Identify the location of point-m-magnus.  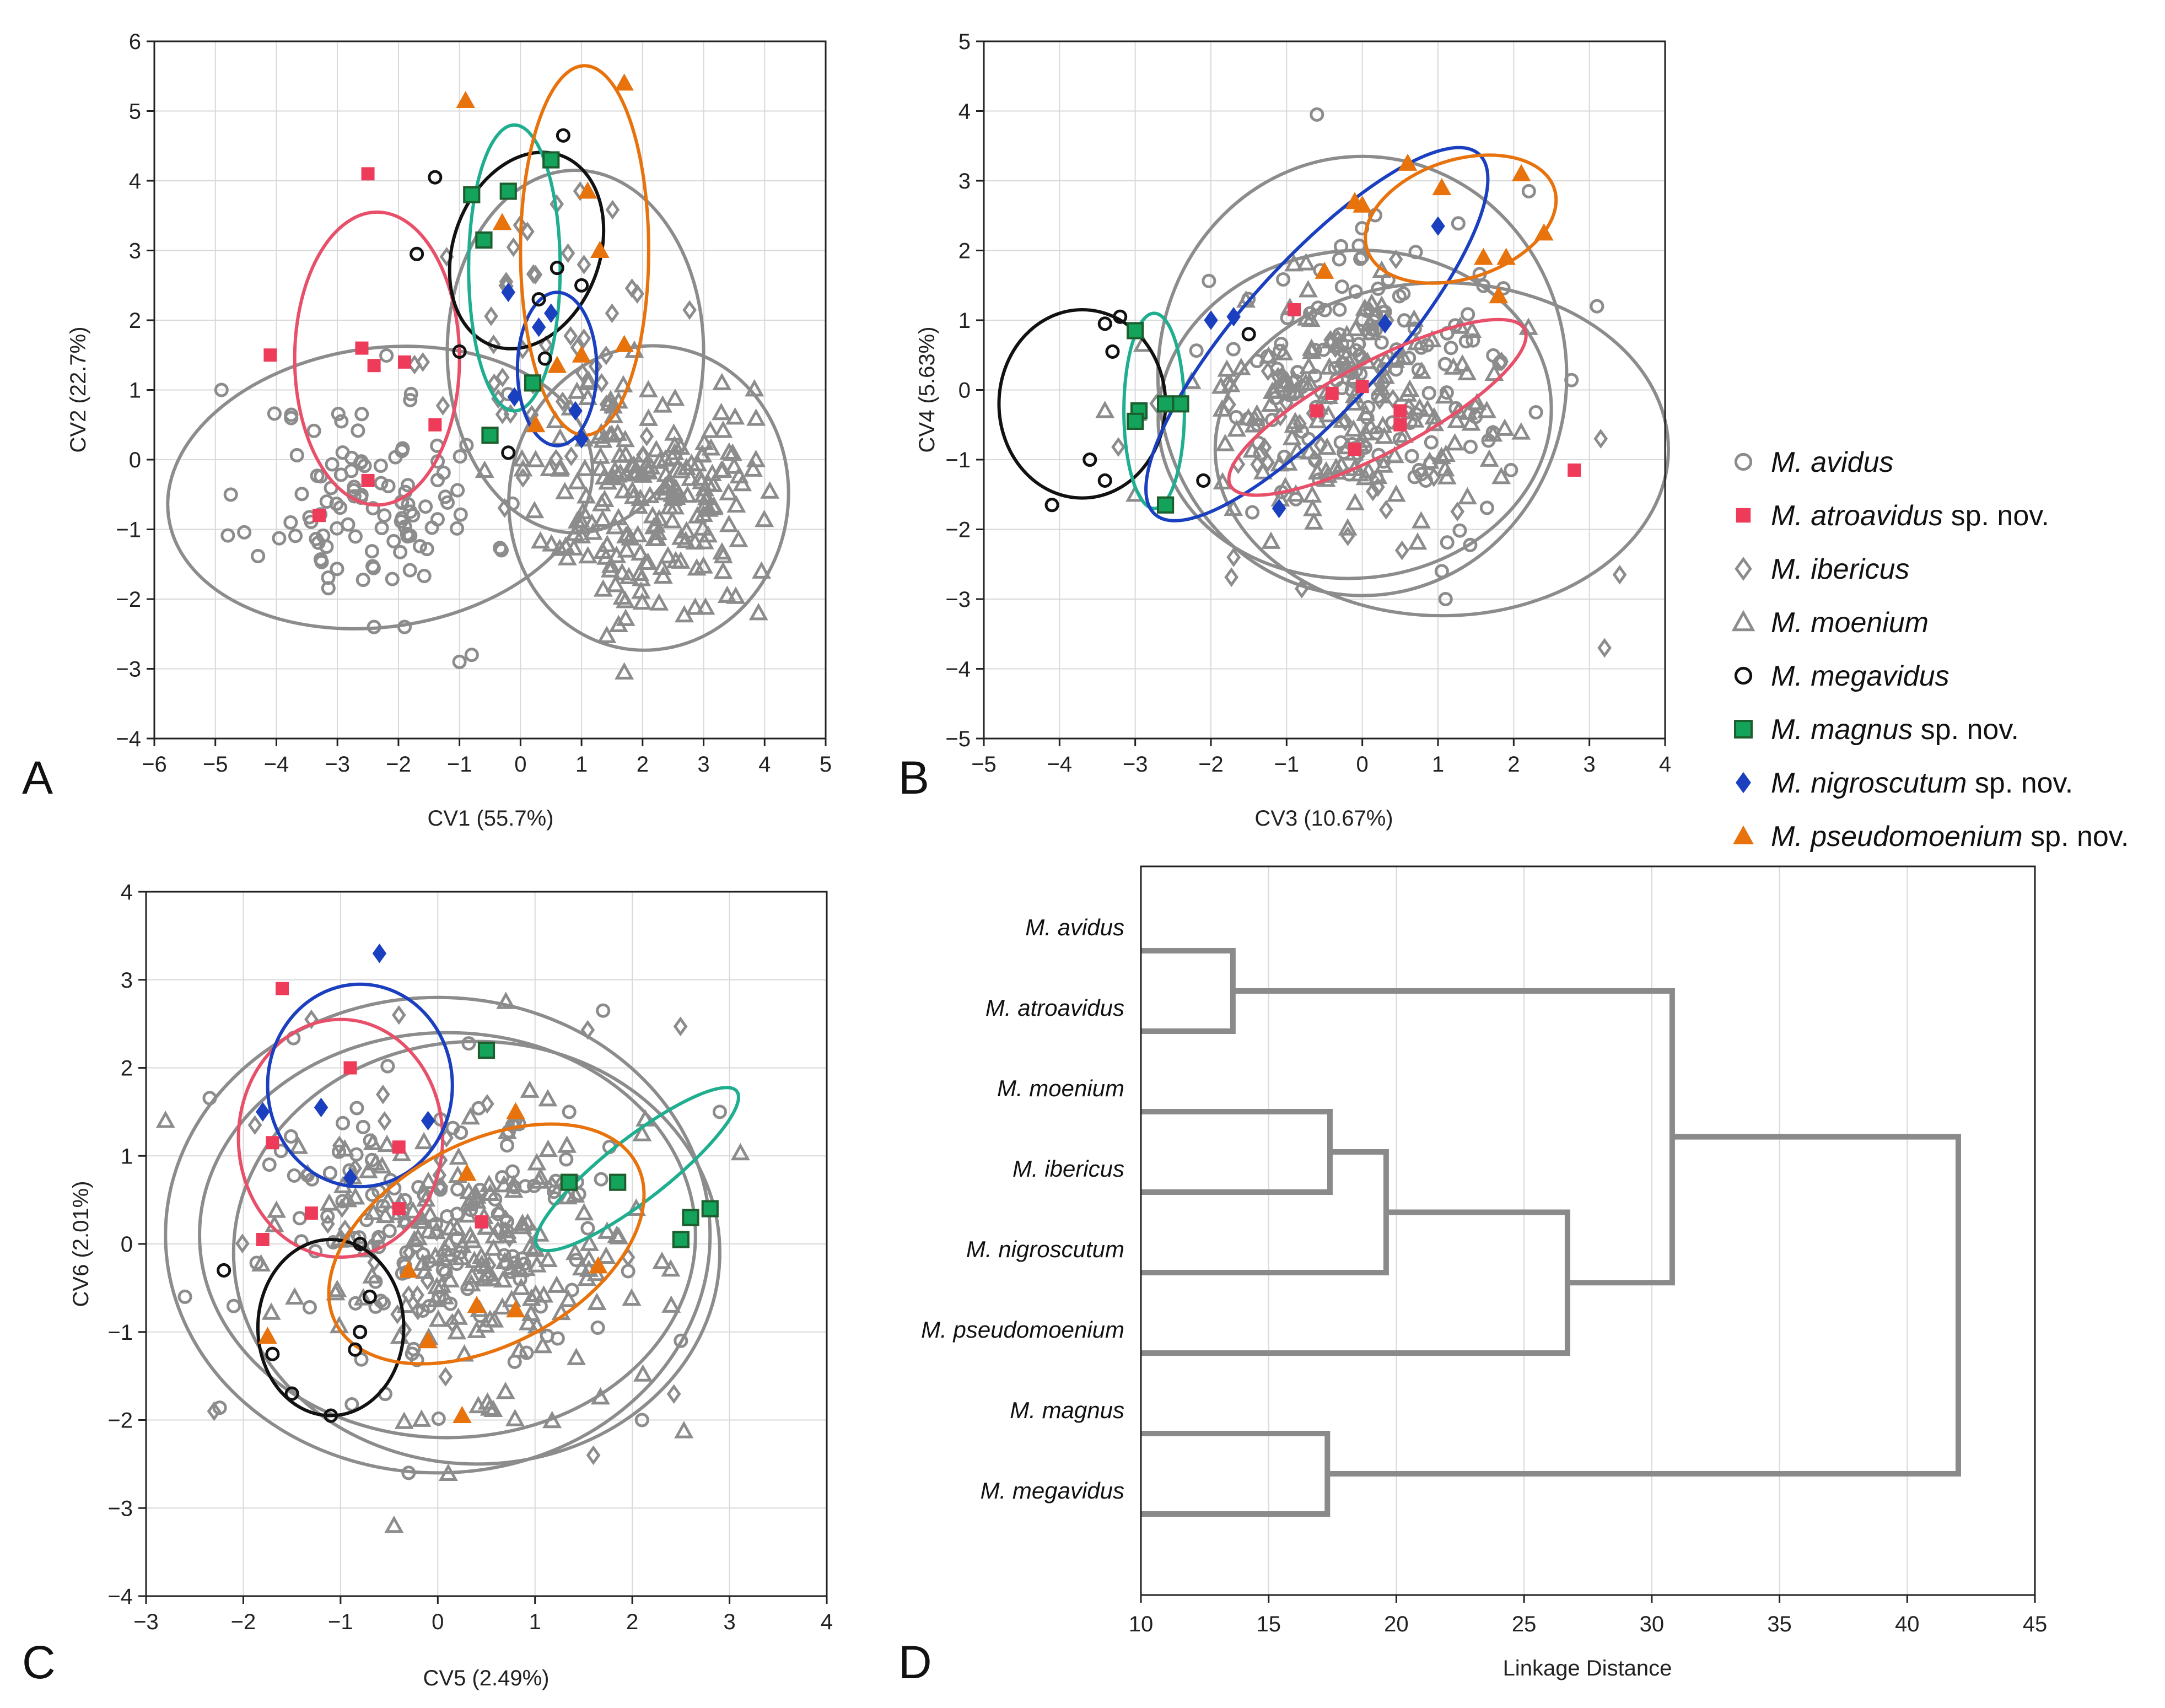
(690, 1217).